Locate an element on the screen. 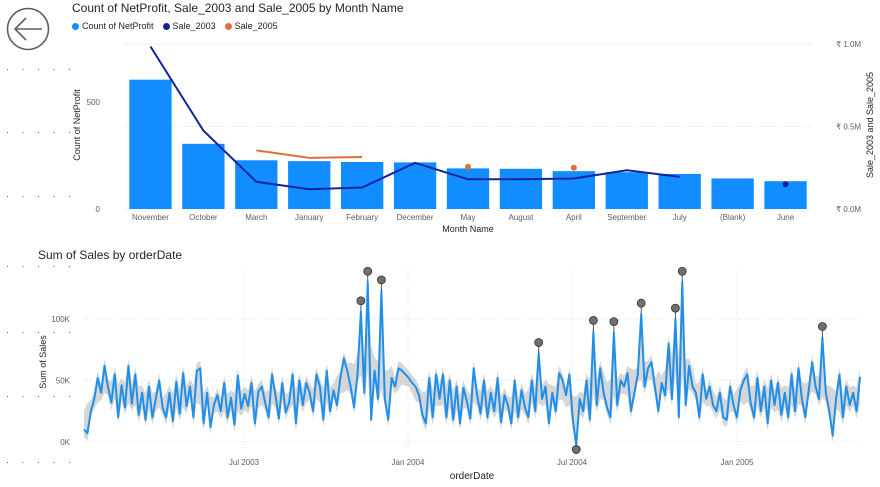 The height and width of the screenshot is (487, 880). y-tick-label: 50K is located at coordinates (63, 380).